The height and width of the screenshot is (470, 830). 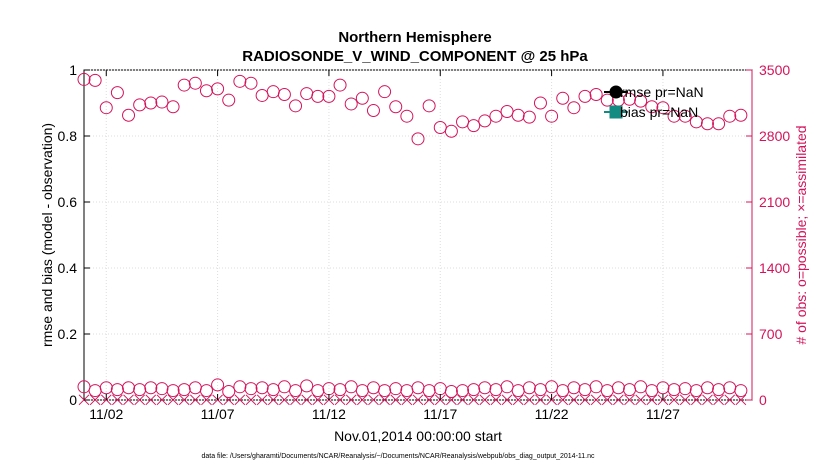 I want to click on x-tick-label: 11/12, so click(x=329, y=414).